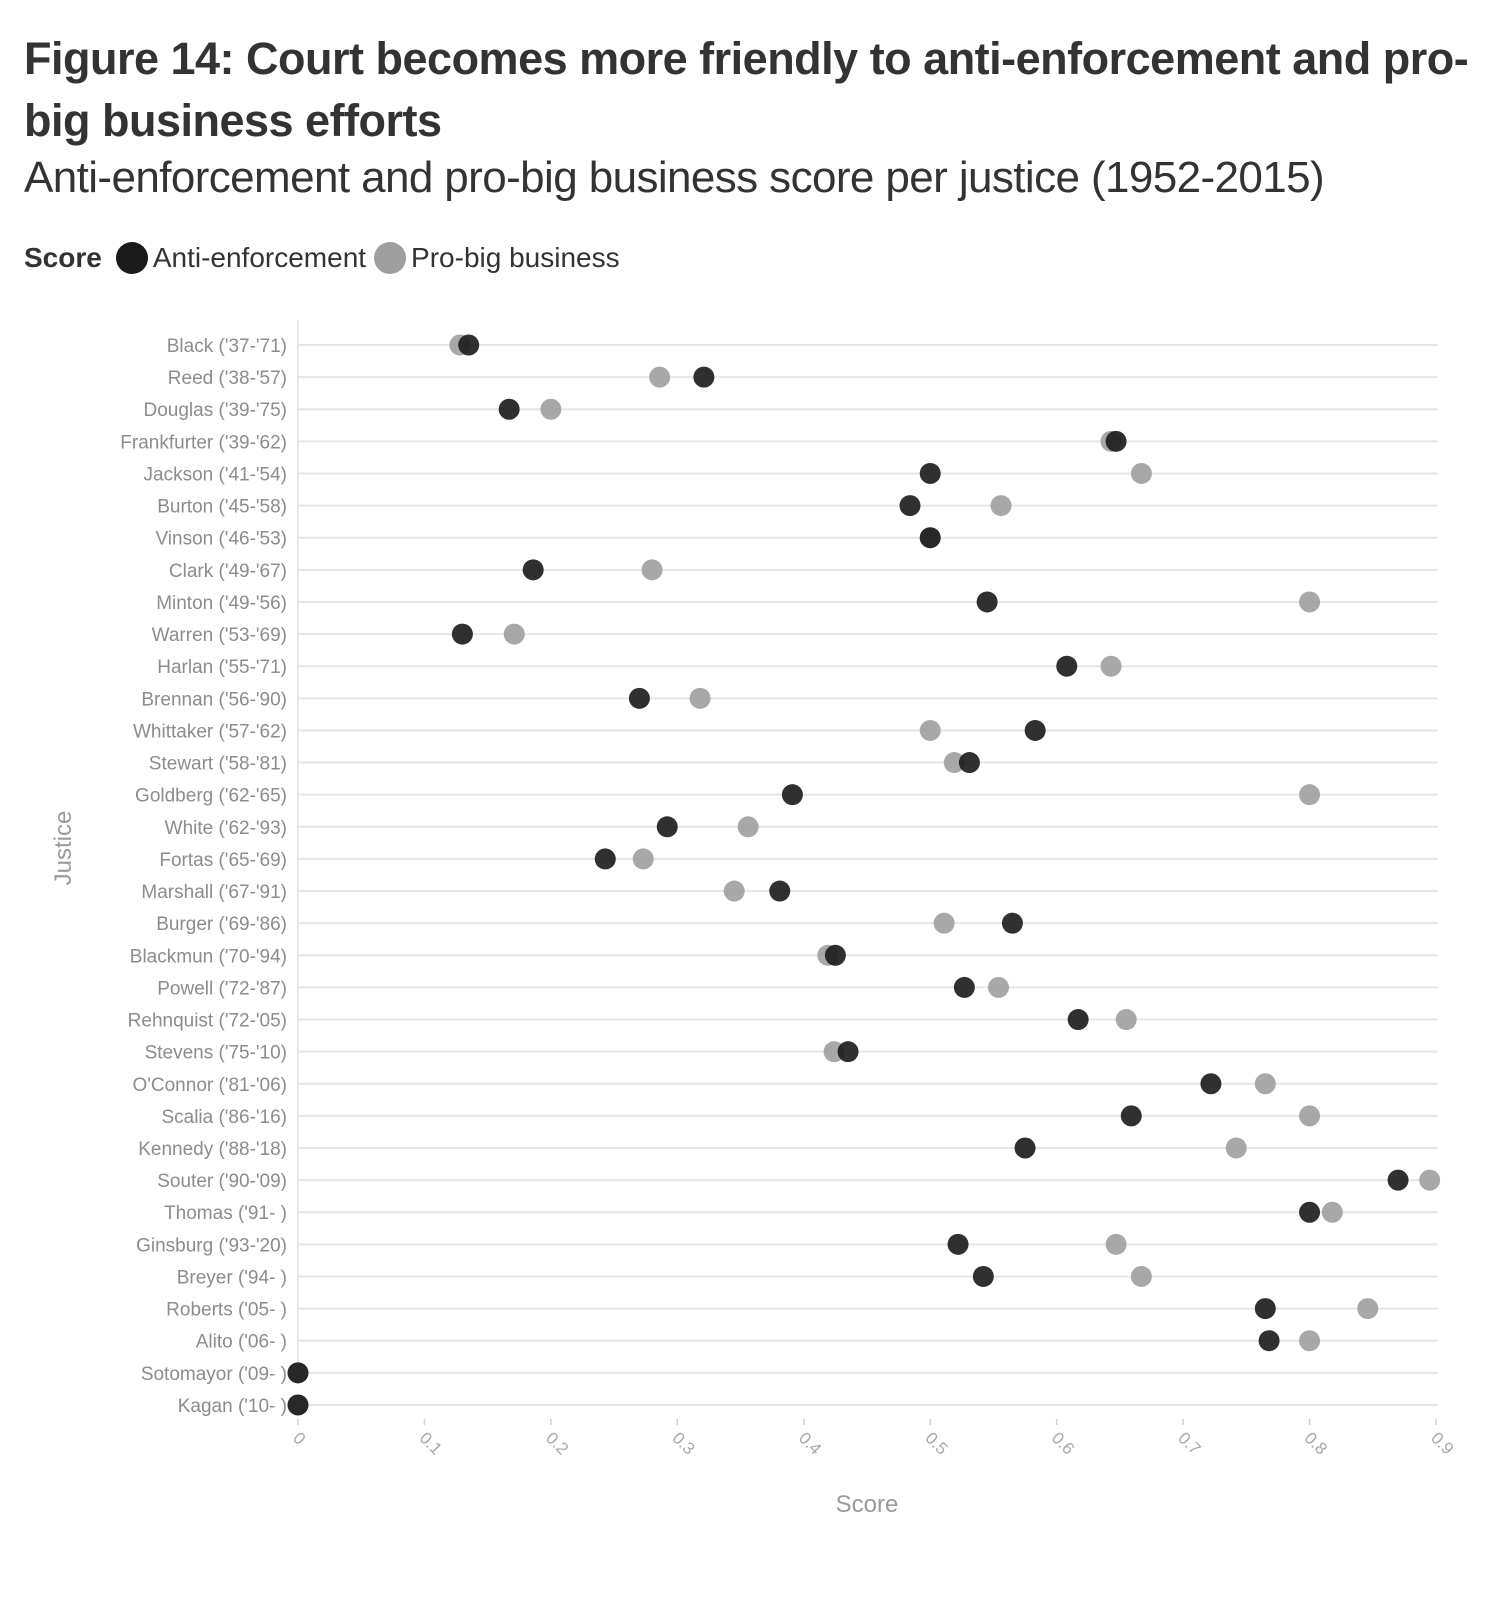  I want to click on x-tick-label: 0.8, so click(1316, 1443).